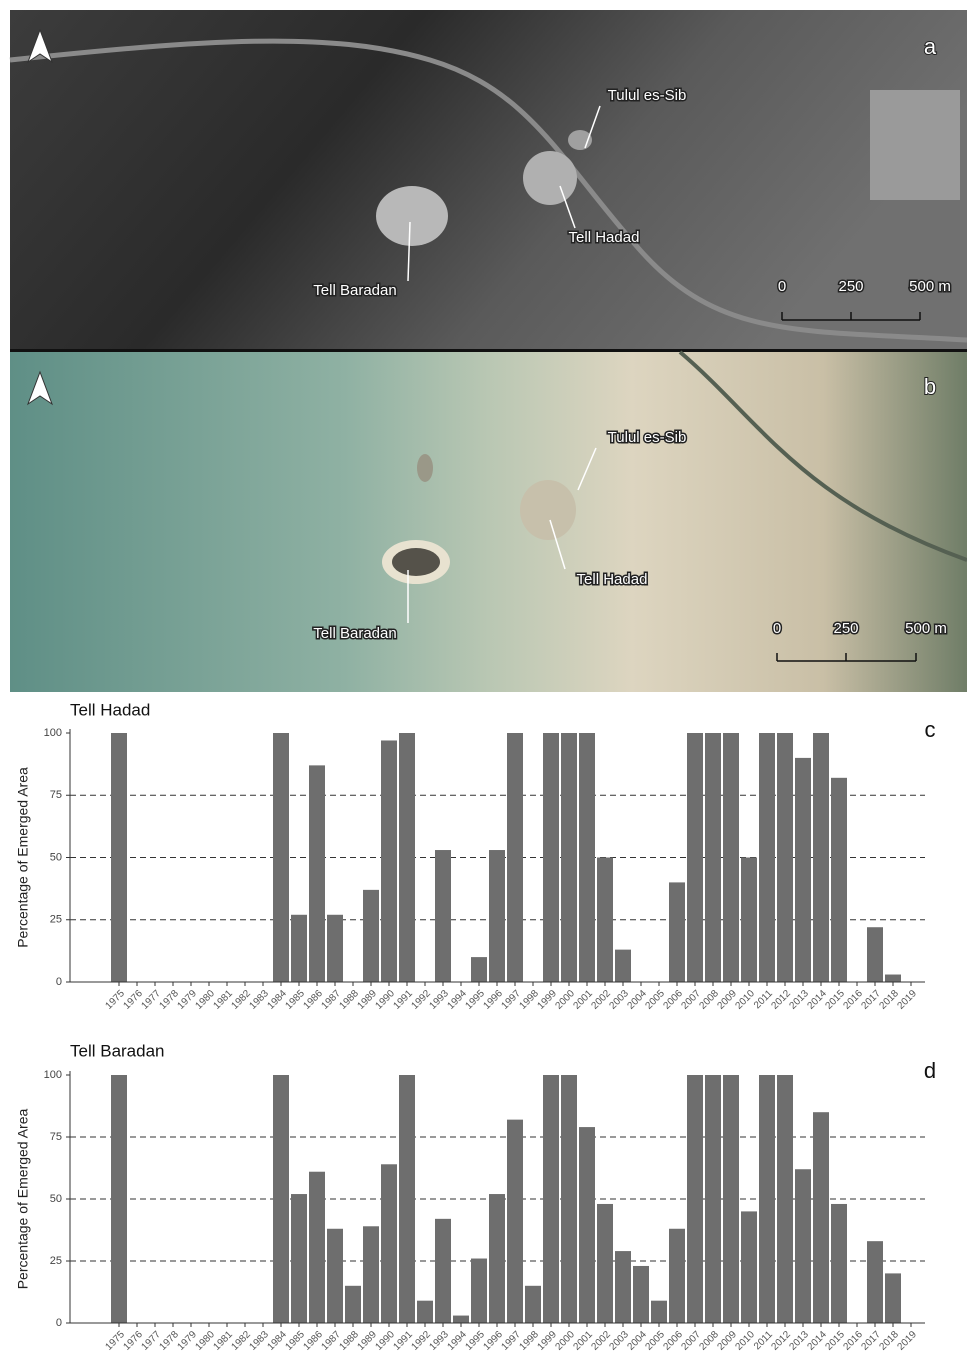 The image size is (967, 1367). I want to click on x-tick-label: 2007, so click(691, 1341).